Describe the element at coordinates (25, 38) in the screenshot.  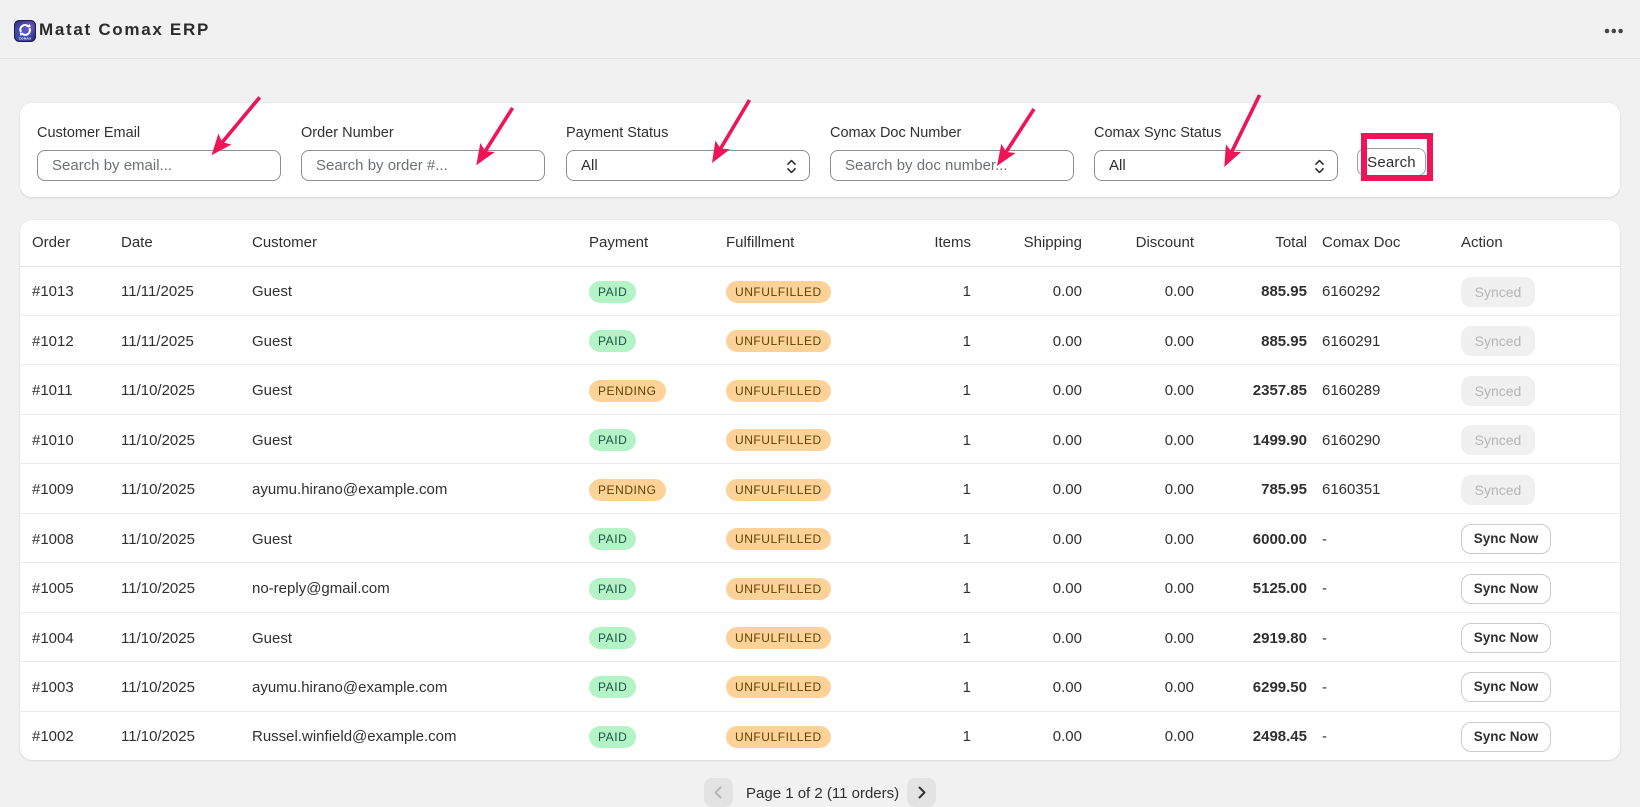
I see `svg-text: COMAX` at that location.